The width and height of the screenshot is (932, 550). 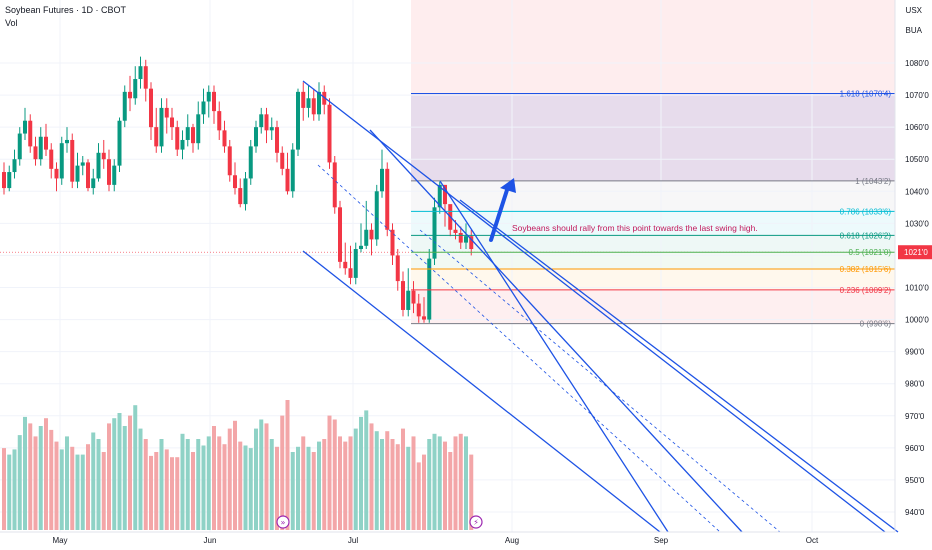 What do you see at coordinates (59, 540) in the screenshot?
I see `time-tick-label: May` at bounding box center [59, 540].